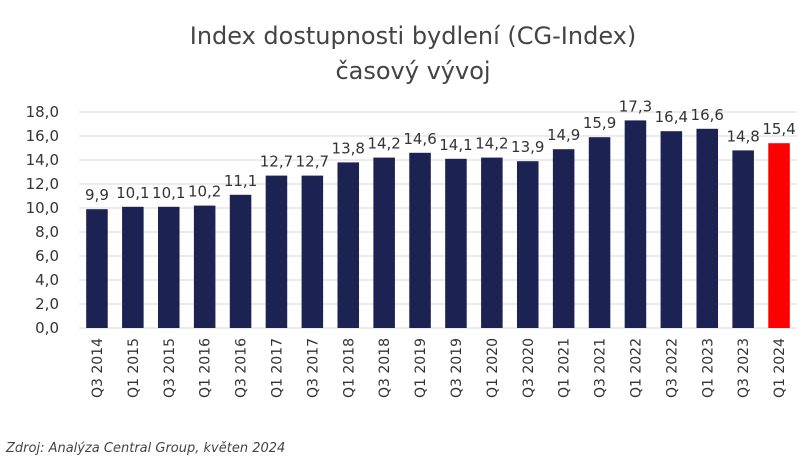 The height and width of the screenshot is (470, 812). Describe the element at coordinates (384, 242) in the screenshot. I see `bar-q3-2018` at that location.